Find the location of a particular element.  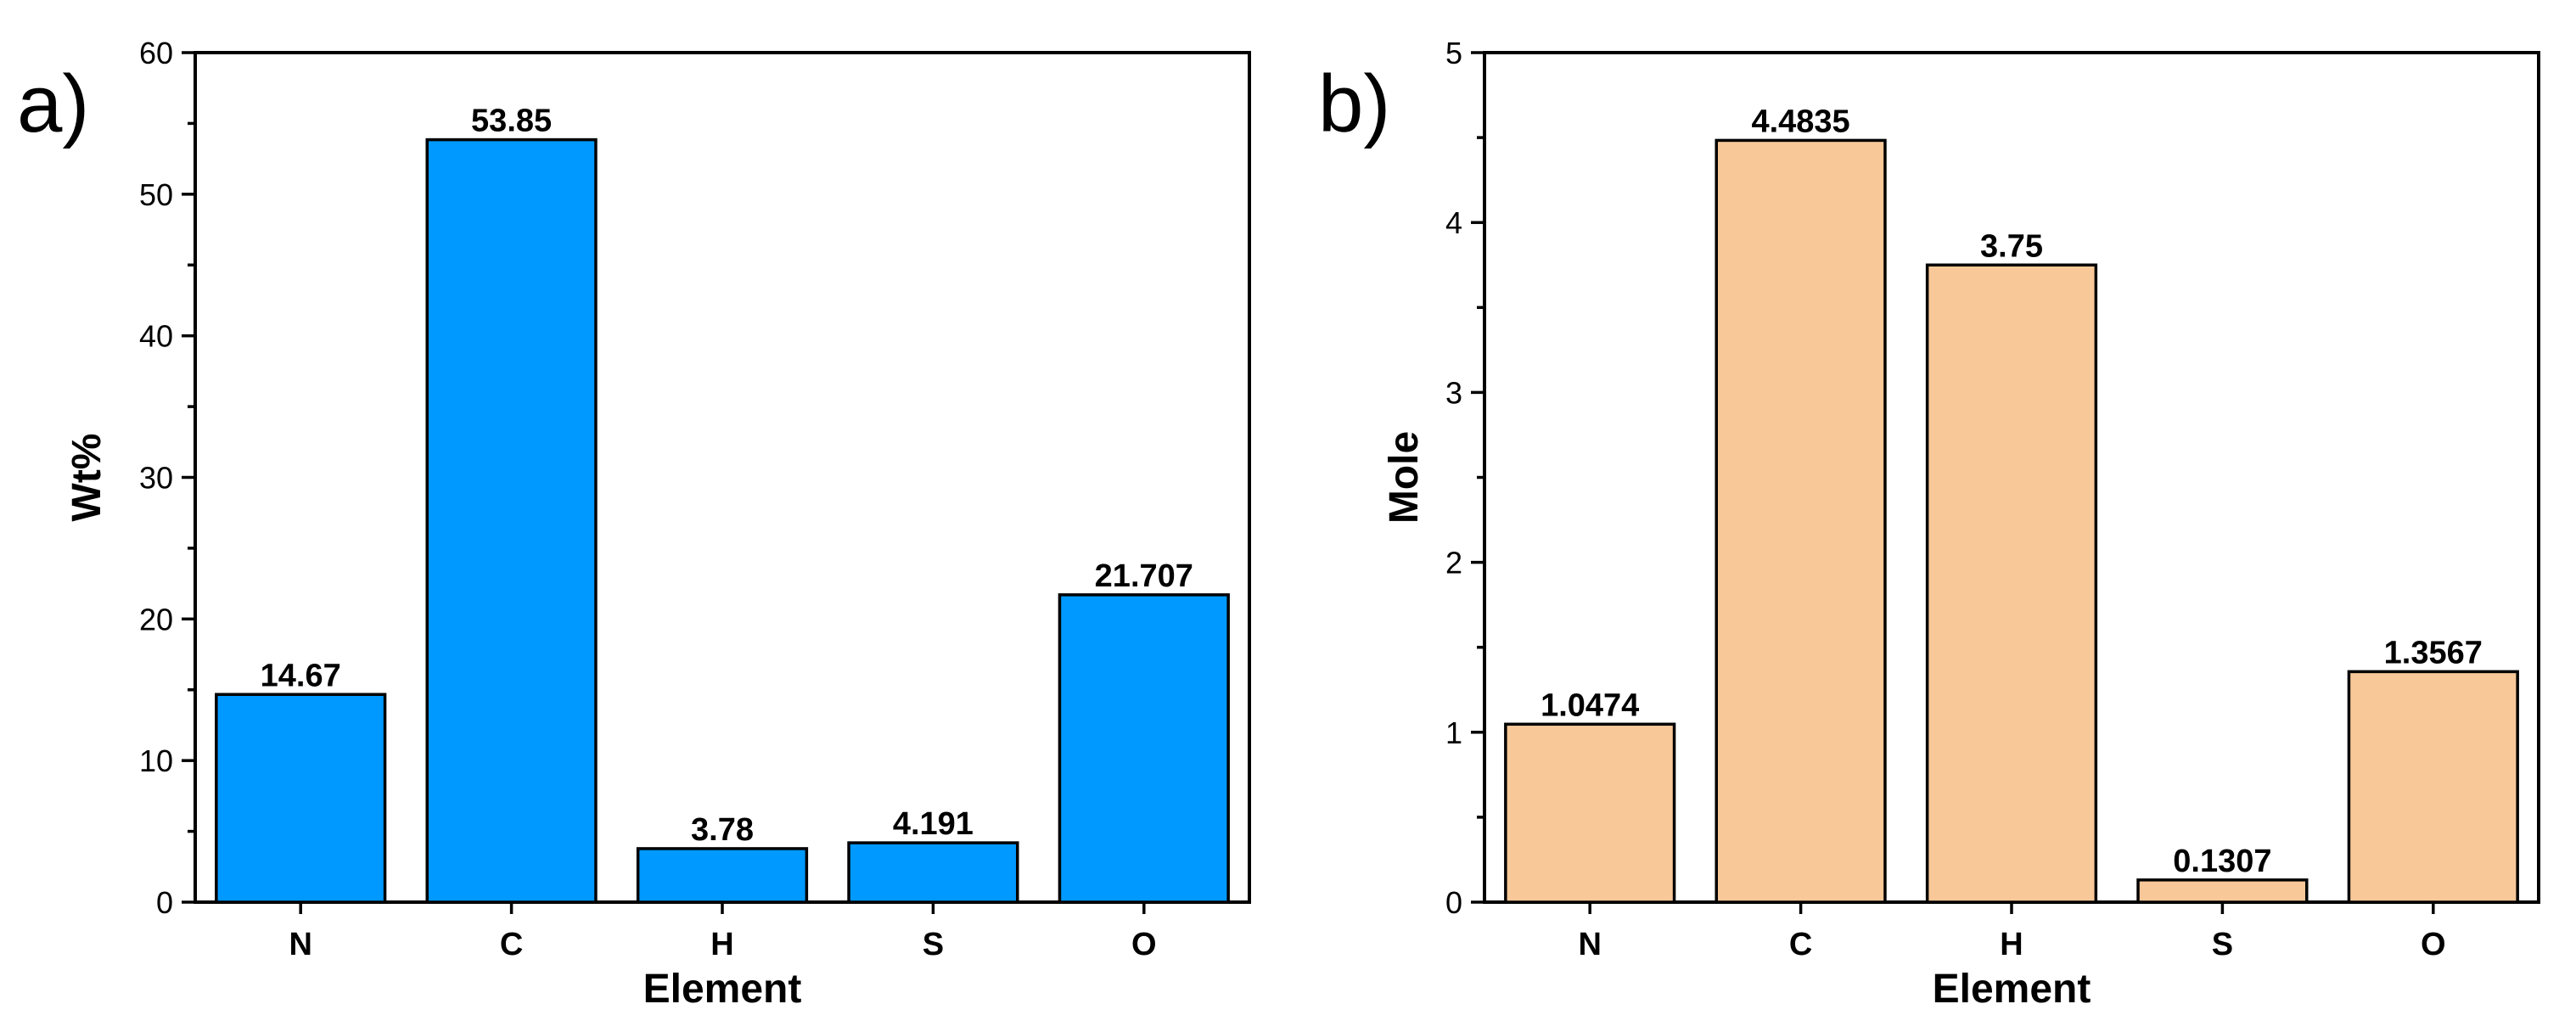

data-label: 0.1307 is located at coordinates (2222, 862).